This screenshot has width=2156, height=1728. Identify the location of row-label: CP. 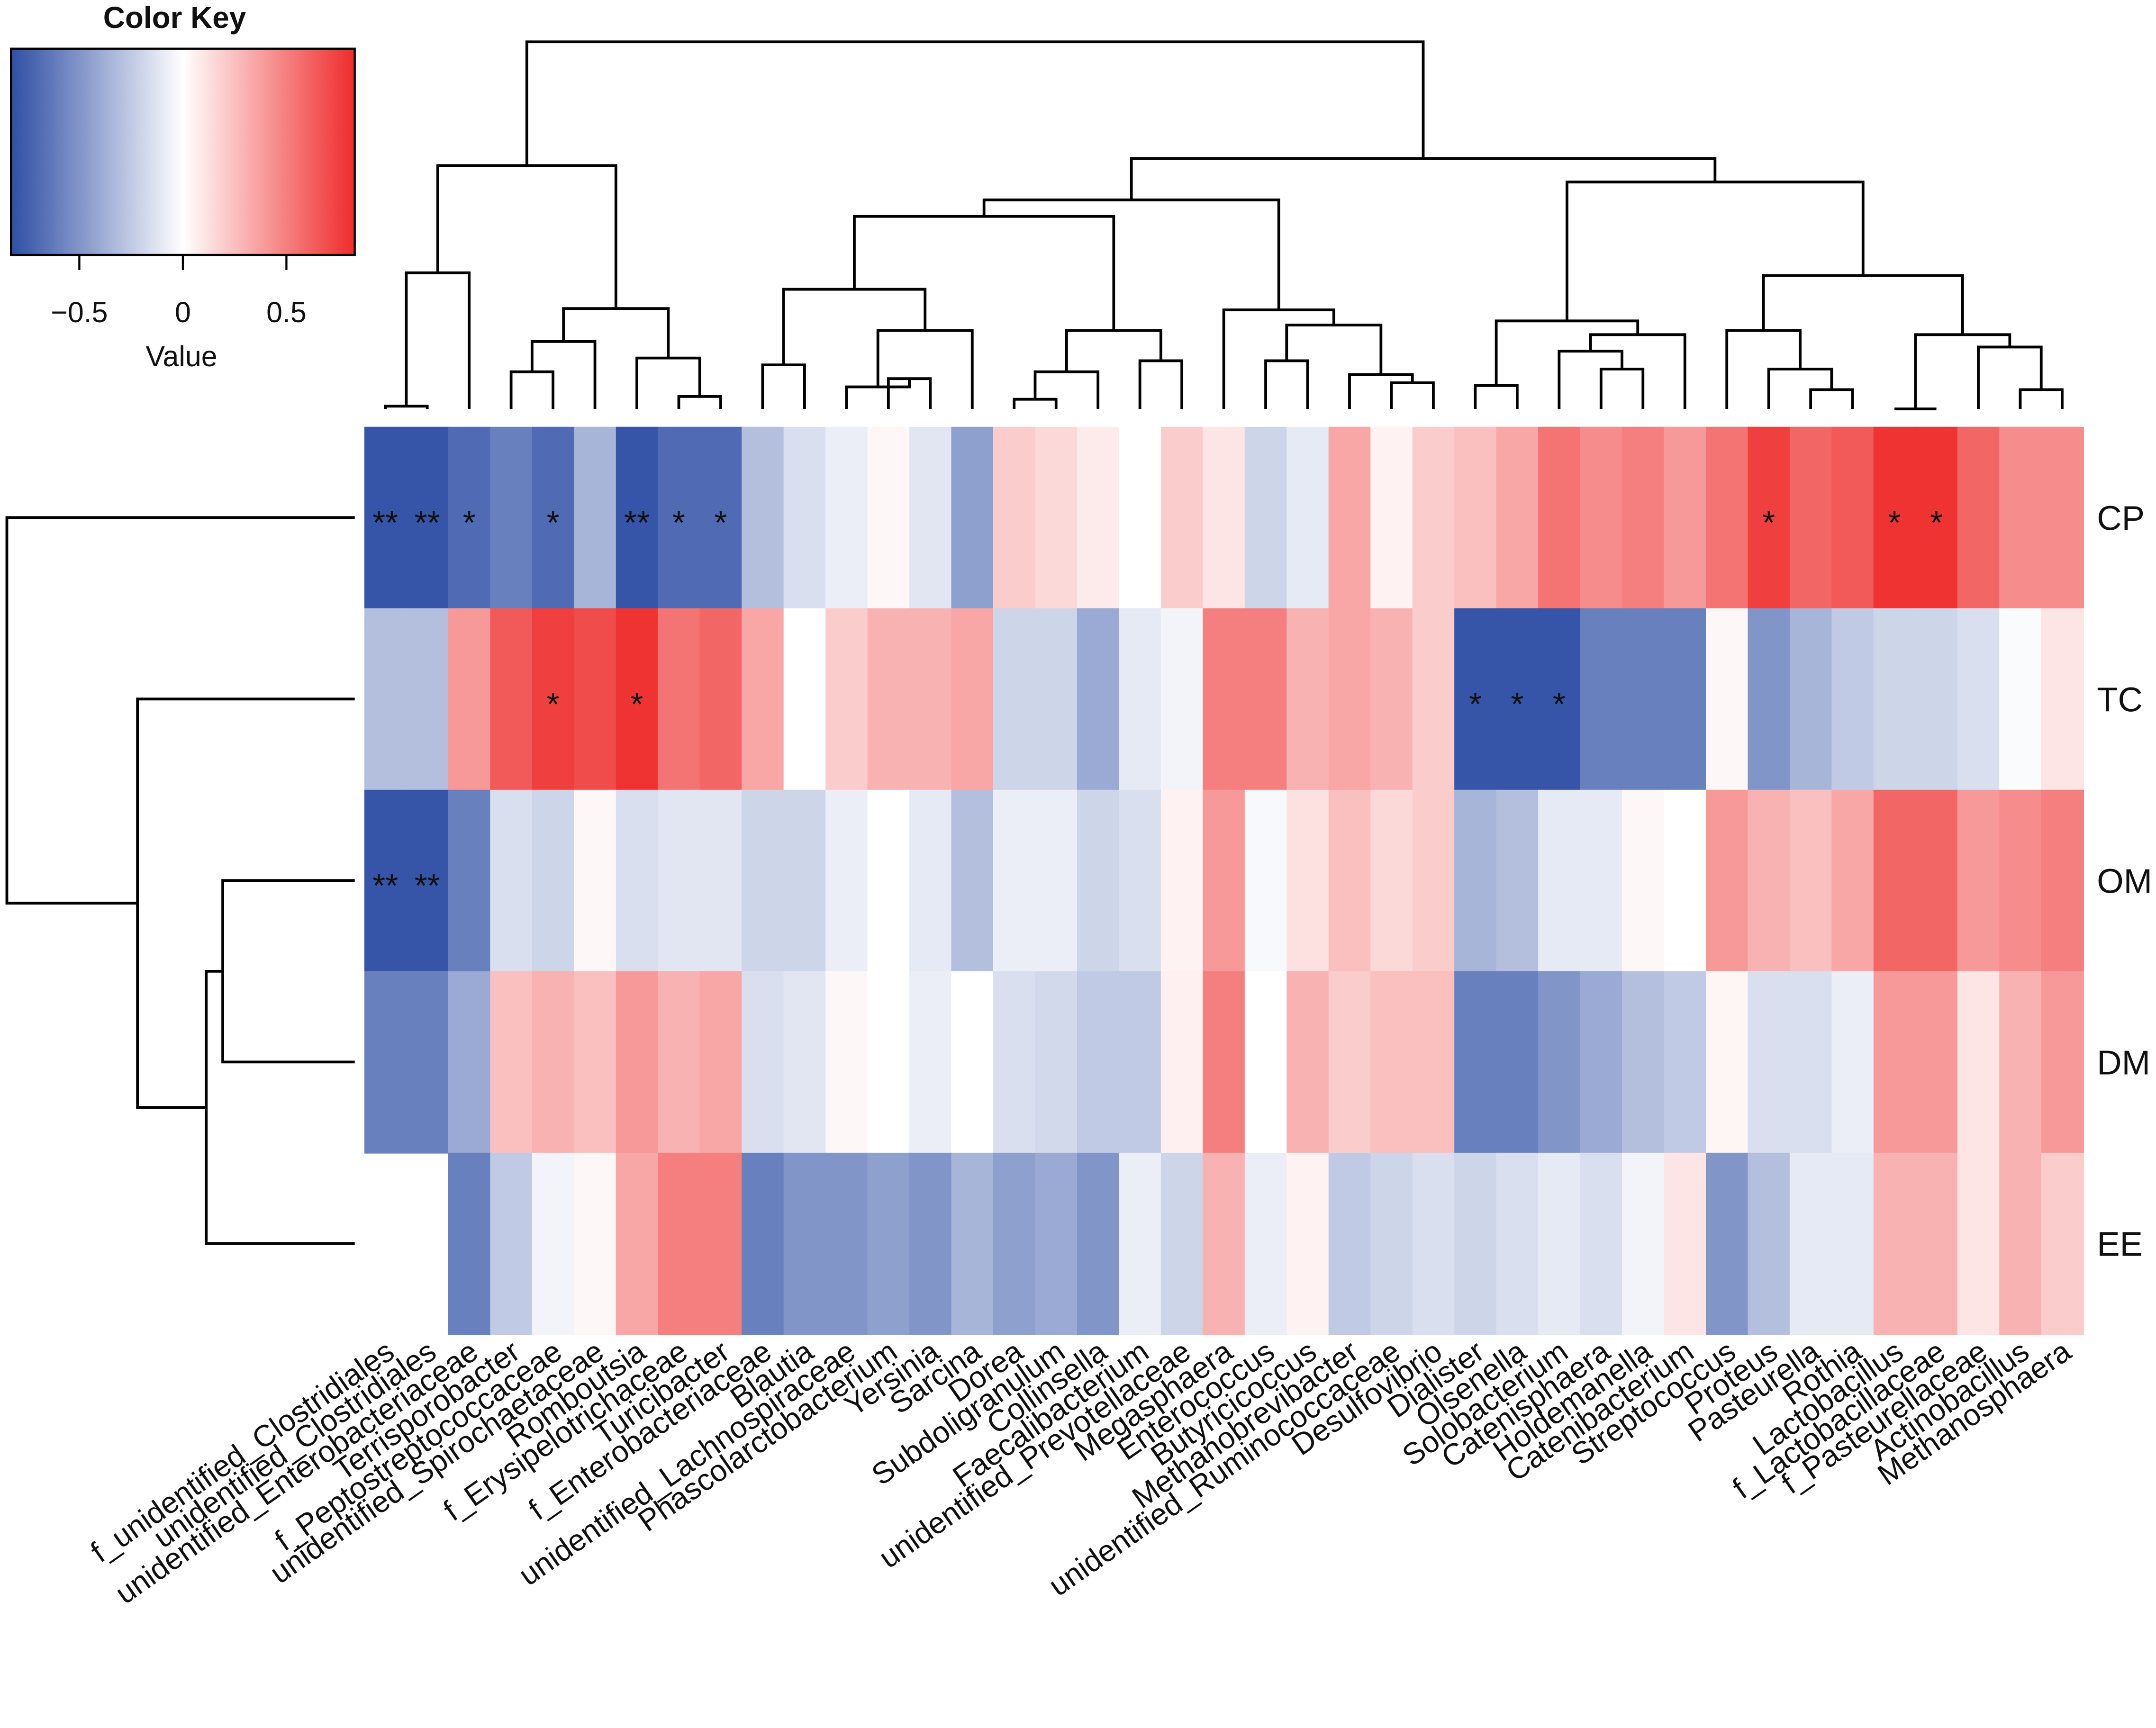
(2121, 518).